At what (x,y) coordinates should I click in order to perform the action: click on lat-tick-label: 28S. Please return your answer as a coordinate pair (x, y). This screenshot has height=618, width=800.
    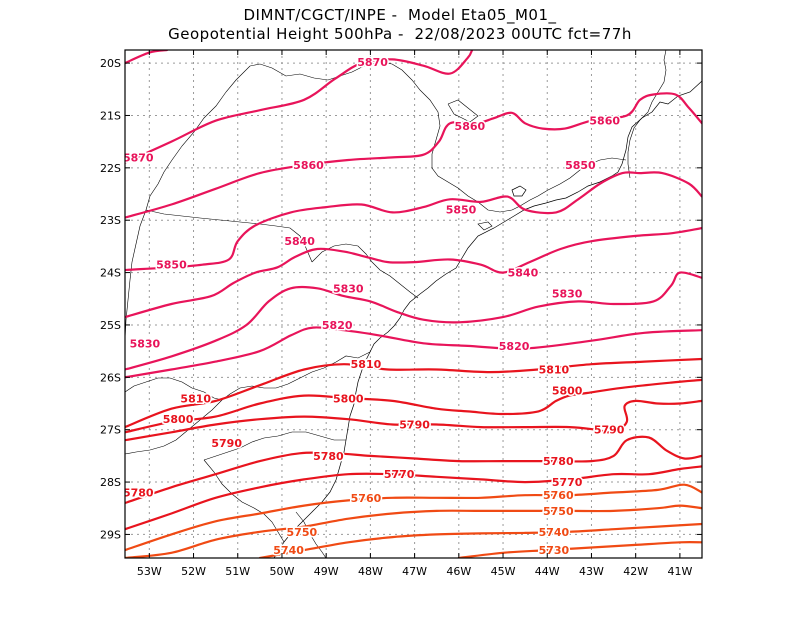
    Looking at the image, I should click on (110, 482).